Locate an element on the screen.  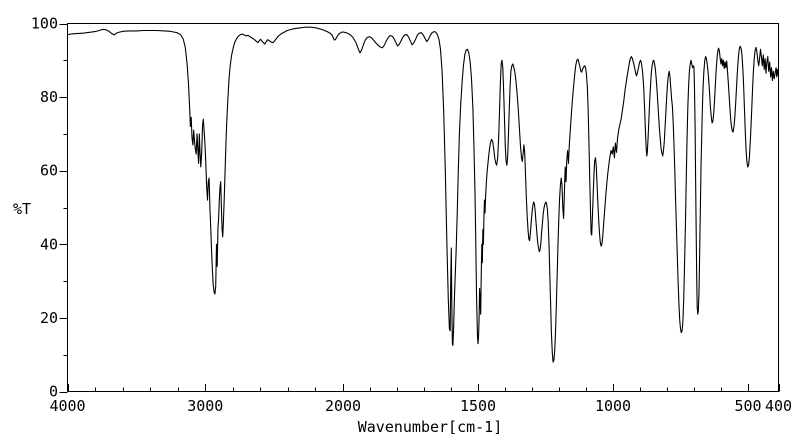
y-tick-label-40: 40 is located at coordinates (49, 244).